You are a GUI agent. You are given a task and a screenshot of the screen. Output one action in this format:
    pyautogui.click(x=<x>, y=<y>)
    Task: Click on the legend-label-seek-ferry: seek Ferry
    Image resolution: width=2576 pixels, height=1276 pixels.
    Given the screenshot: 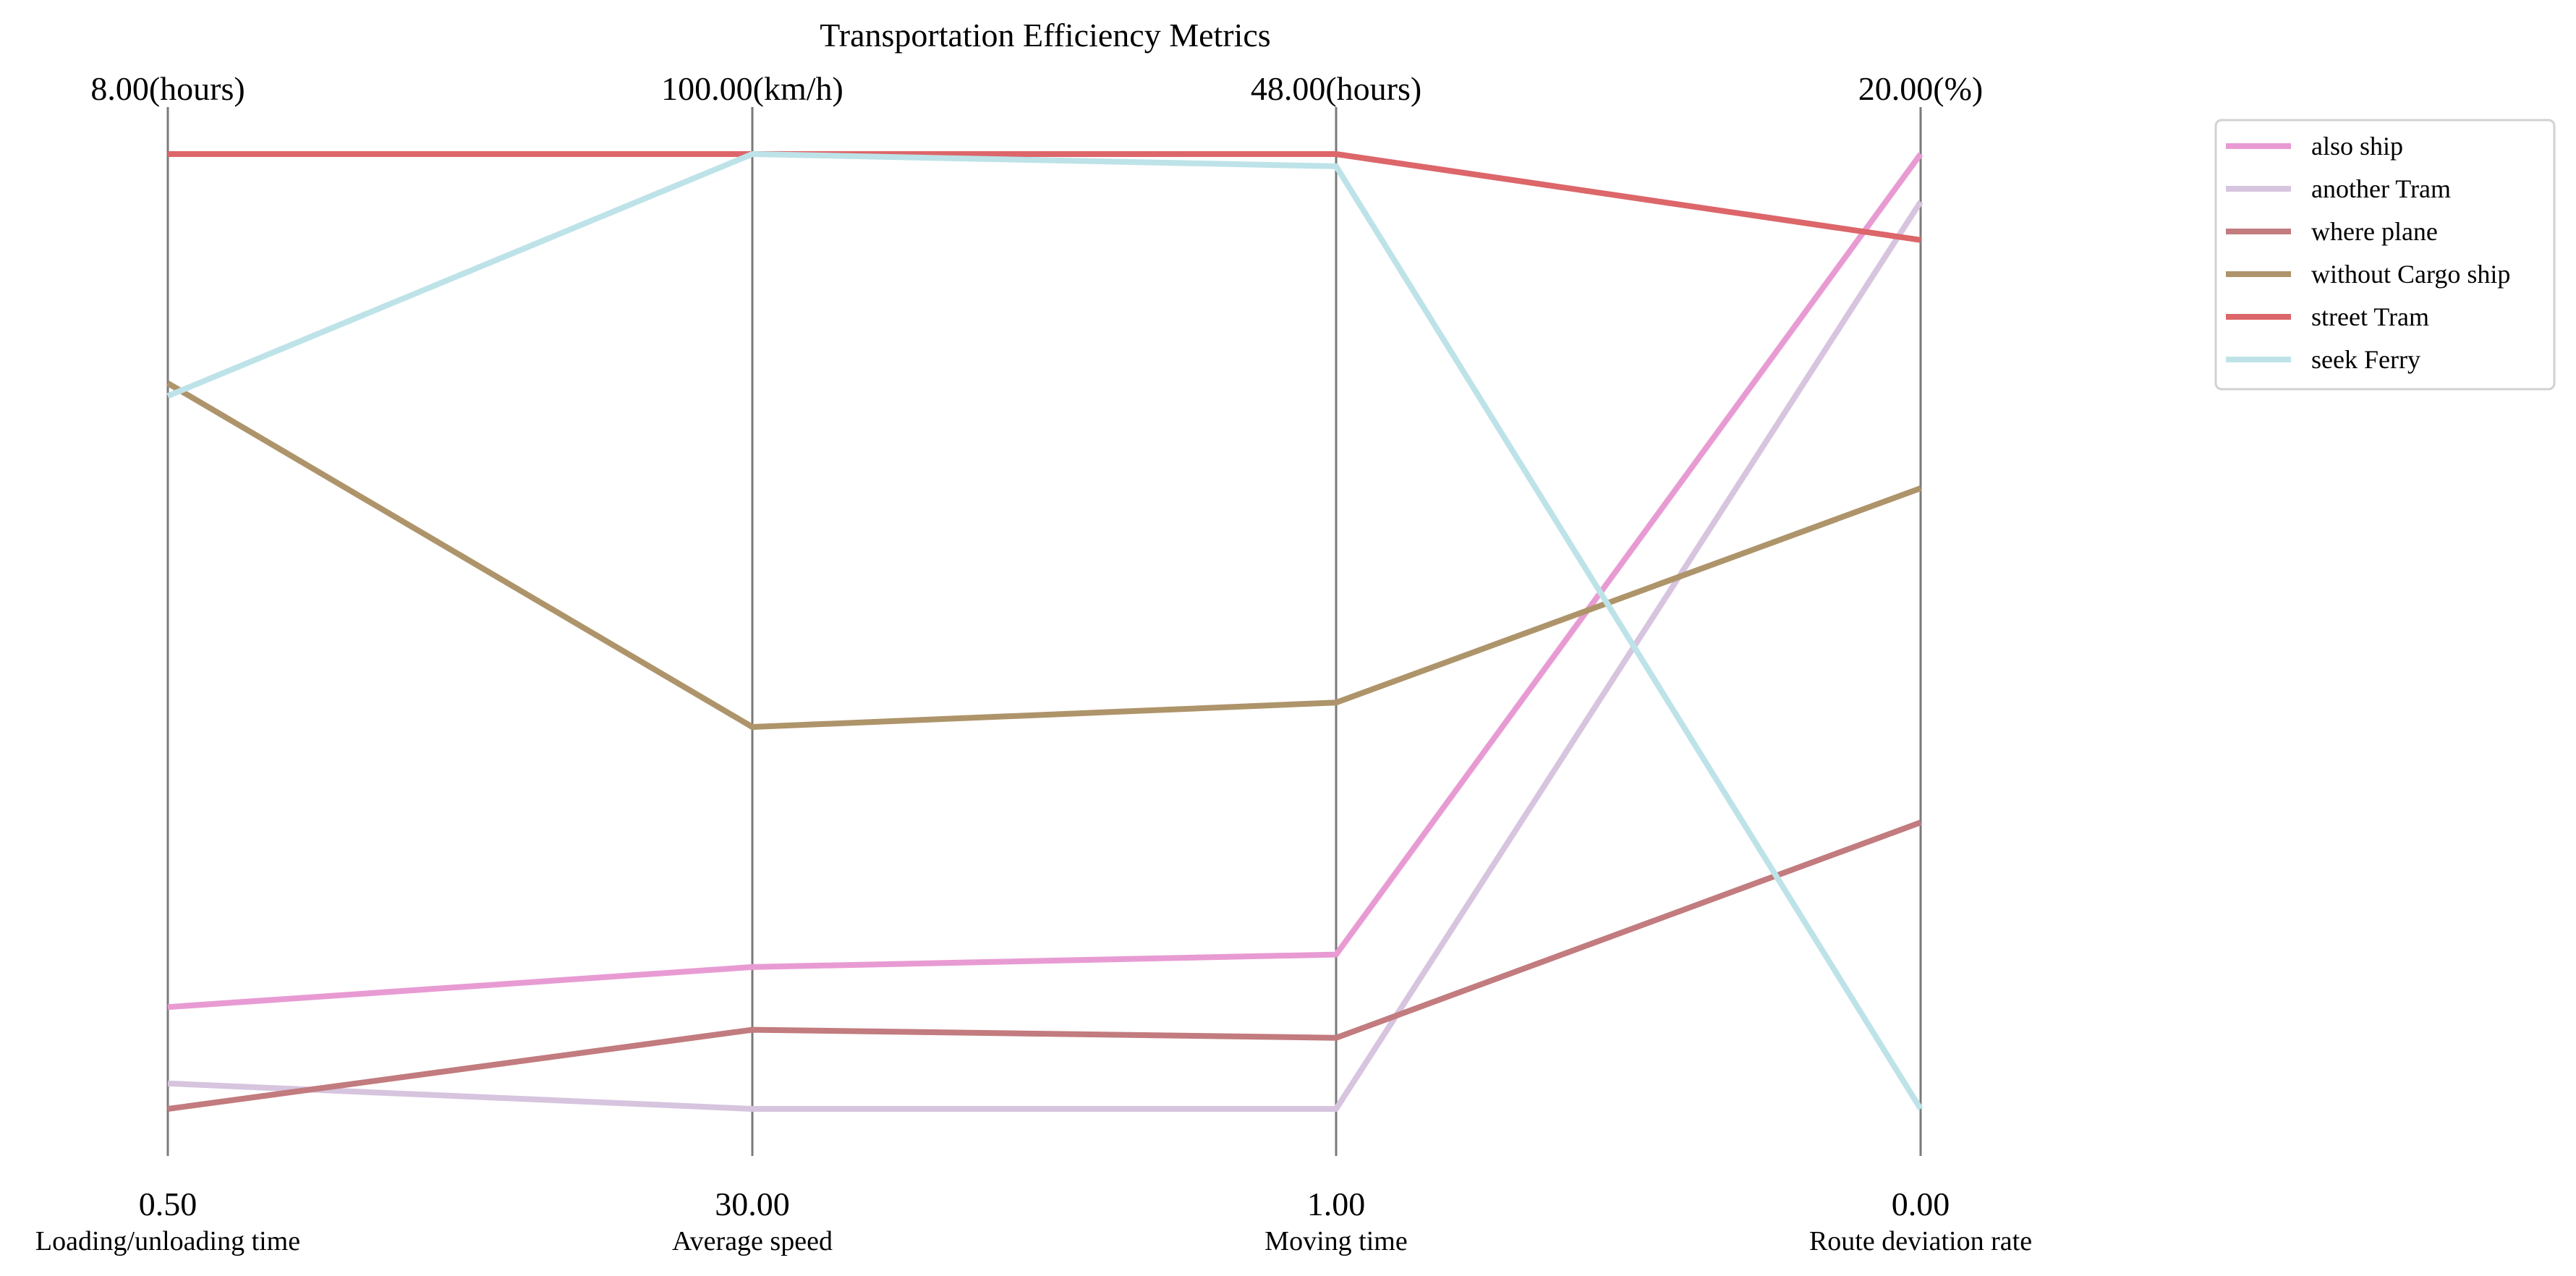 What is the action you would take?
    pyautogui.click(x=2365, y=359)
    